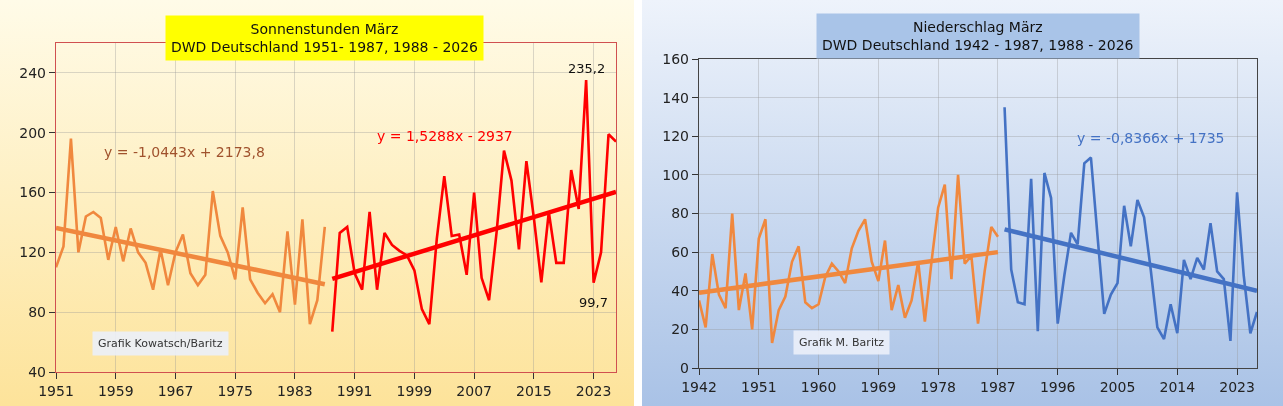 Image resolution: width=1283 pixels, height=406 pixels. What do you see at coordinates (878, 387) in the screenshot?
I see `x-tick-label: 1969` at bounding box center [878, 387].